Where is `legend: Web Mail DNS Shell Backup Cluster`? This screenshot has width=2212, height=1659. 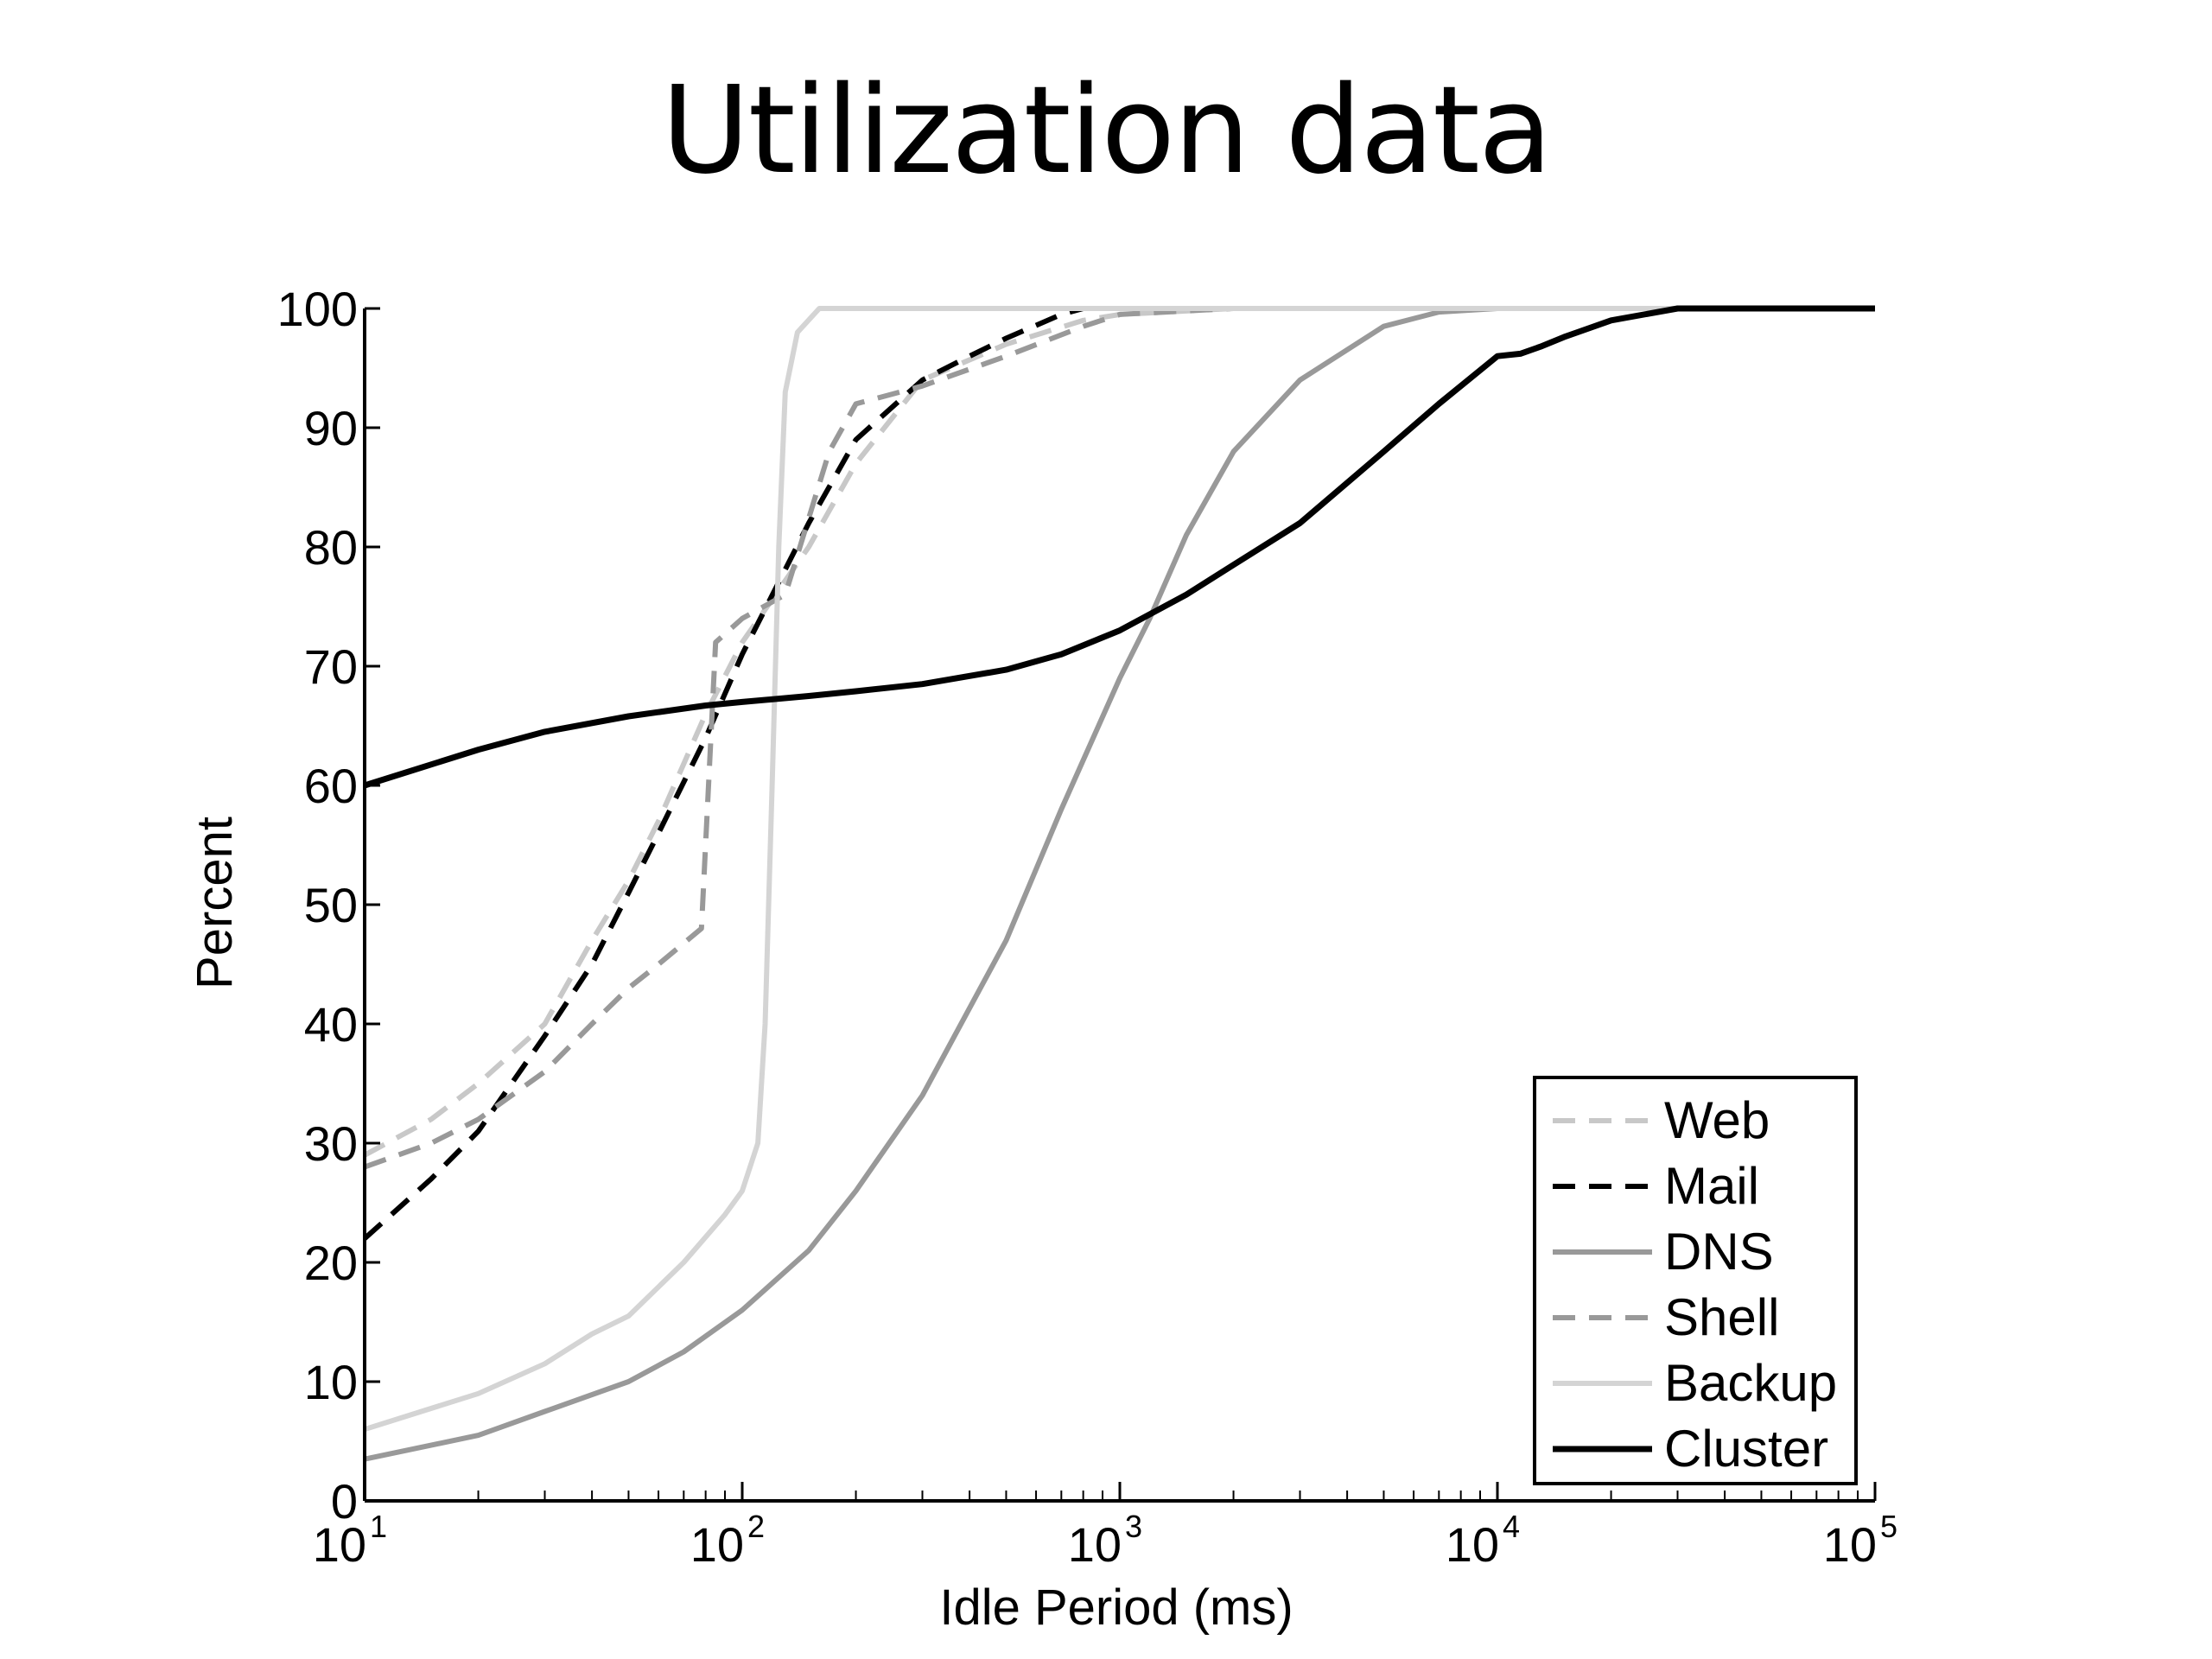
legend: Web Mail DNS Shell Backup Cluster is located at coordinates (1695, 1280).